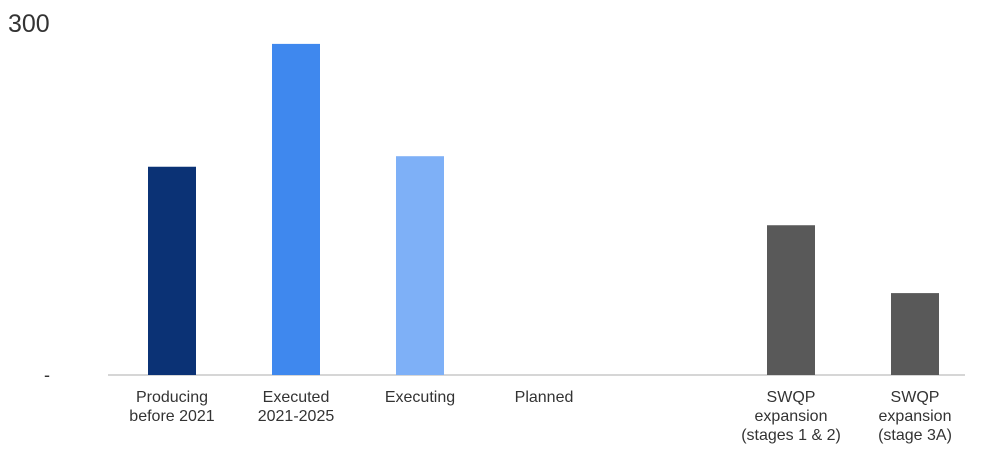 The height and width of the screenshot is (453, 990). I want to click on category-label-4: SWQP expansion (stages 1 & 2), so click(791, 416).